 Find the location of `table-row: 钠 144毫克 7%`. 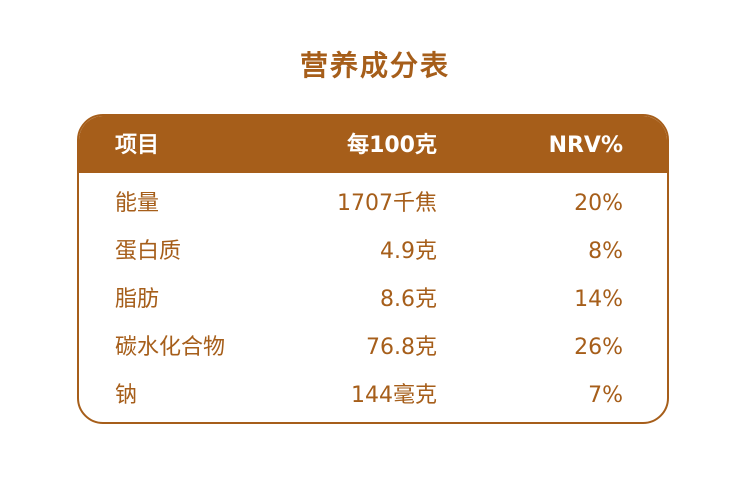

table-row: 钠 144毫克 7% is located at coordinates (373, 396).